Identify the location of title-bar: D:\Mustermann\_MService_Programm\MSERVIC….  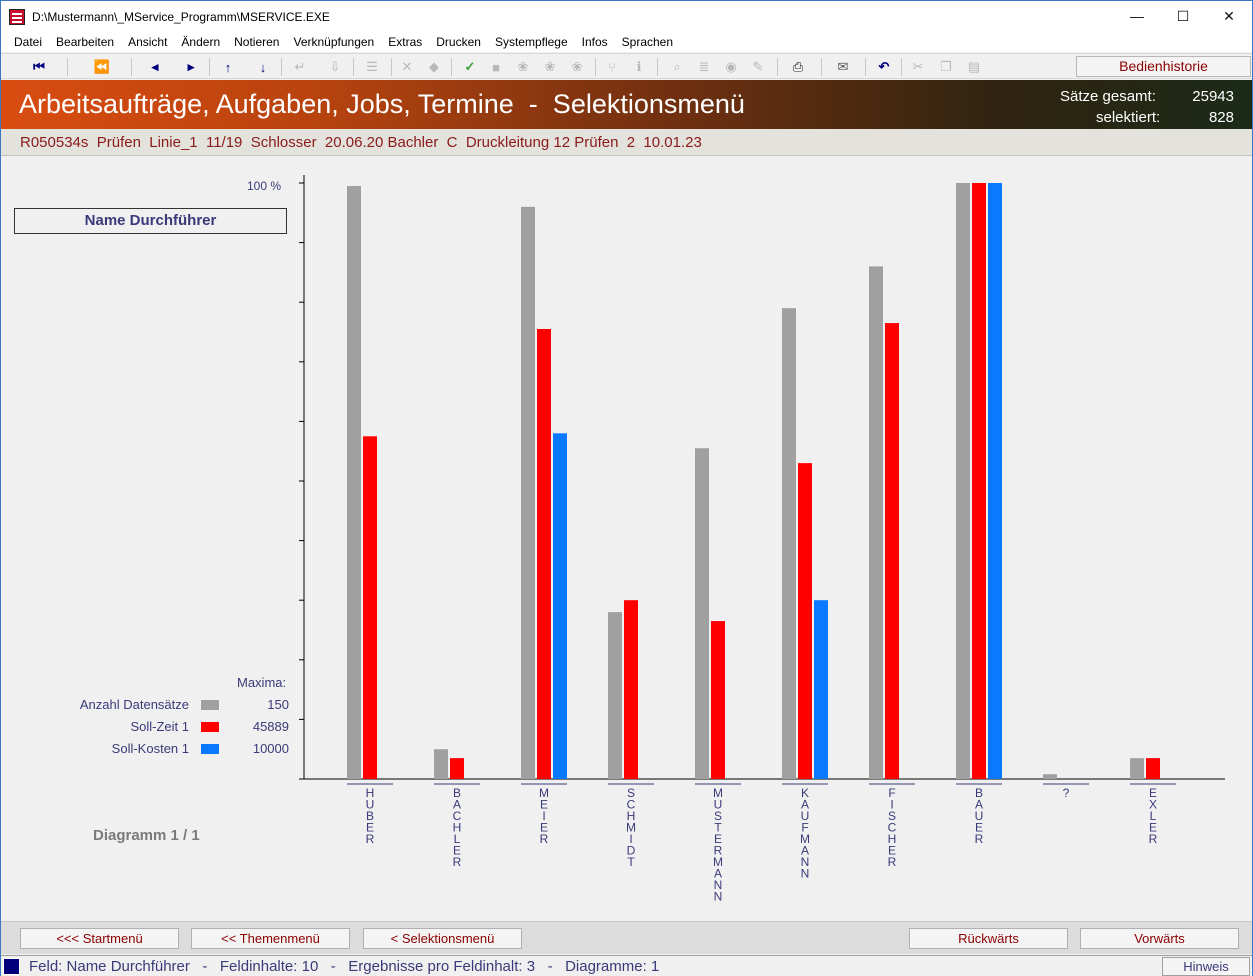
(626, 16).